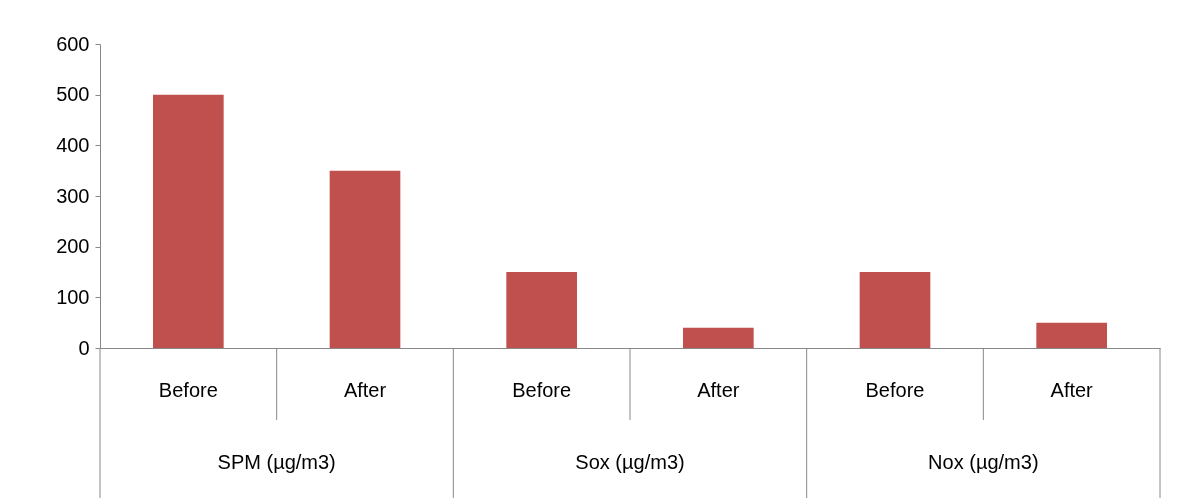 This screenshot has height=500, width=1183. I want to click on y-tick-label: 200, so click(73, 246).